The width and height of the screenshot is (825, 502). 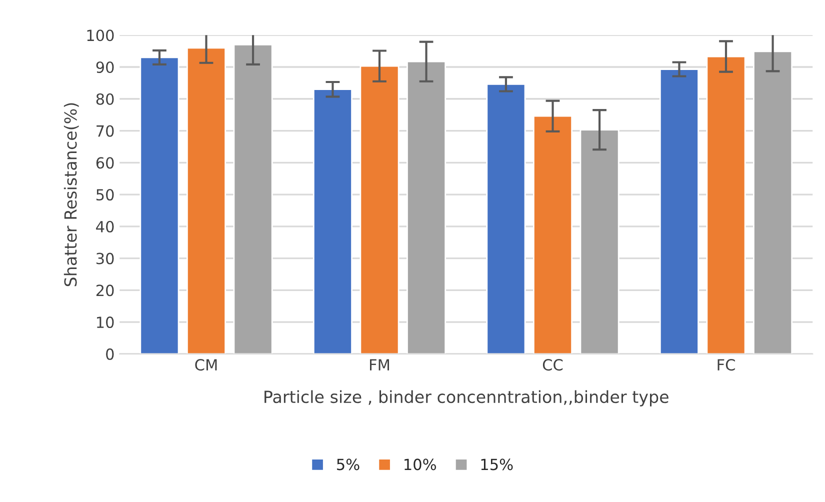 What do you see at coordinates (110, 354) in the screenshot?
I see `y-tick-label: 0` at bounding box center [110, 354].